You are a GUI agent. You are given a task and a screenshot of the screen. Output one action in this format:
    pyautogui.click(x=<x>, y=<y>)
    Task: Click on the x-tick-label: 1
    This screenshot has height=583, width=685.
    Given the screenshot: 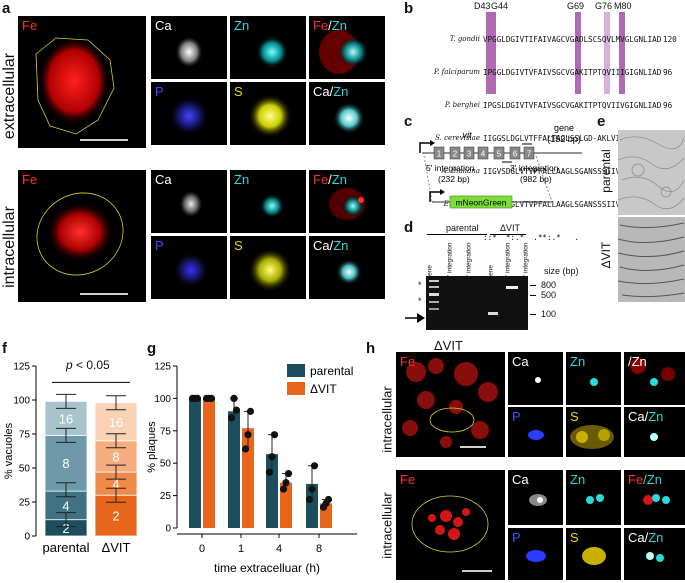 What is the action you would take?
    pyautogui.click(x=241, y=549)
    